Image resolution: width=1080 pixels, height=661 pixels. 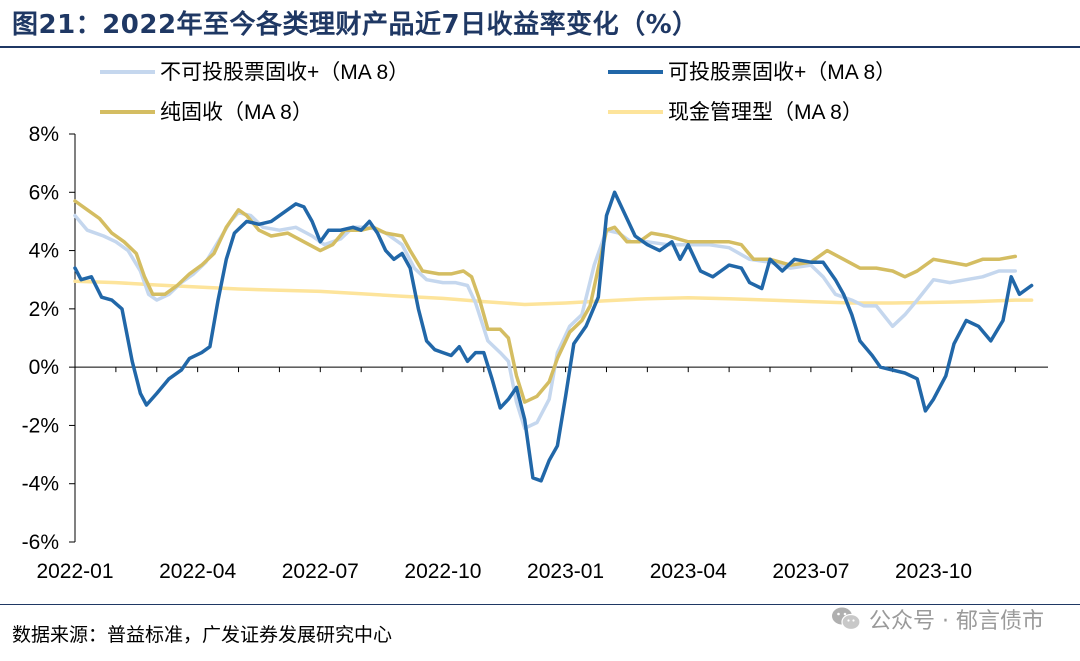 I want to click on footer-rule, so click(x=540, y=604).